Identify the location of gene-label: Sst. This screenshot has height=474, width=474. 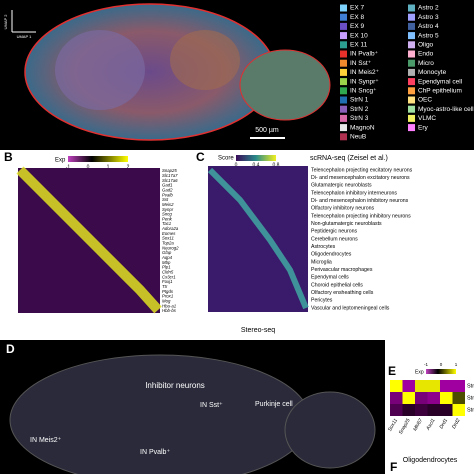
(165, 199).